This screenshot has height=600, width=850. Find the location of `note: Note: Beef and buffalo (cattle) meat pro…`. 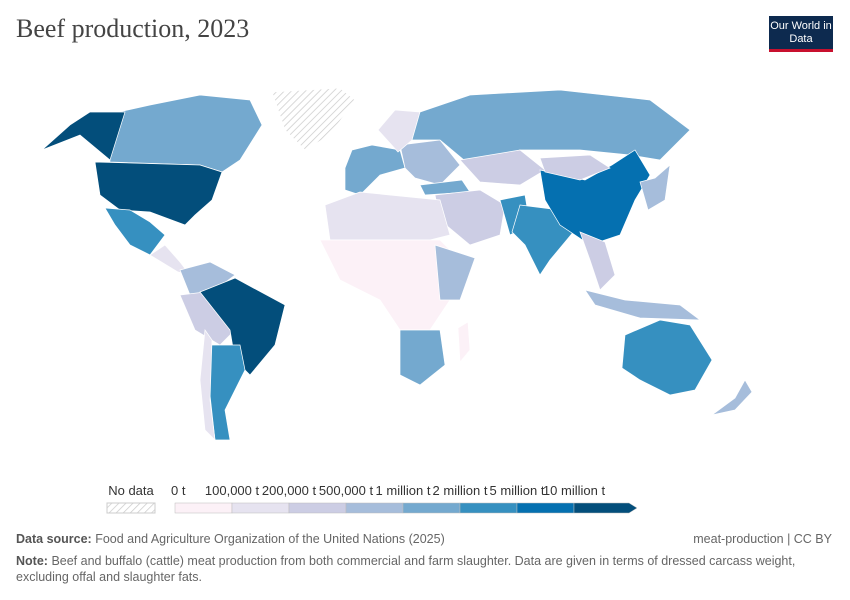

note: Note: Beef and buffalo (cattle) meat pro… is located at coordinates (421, 569).